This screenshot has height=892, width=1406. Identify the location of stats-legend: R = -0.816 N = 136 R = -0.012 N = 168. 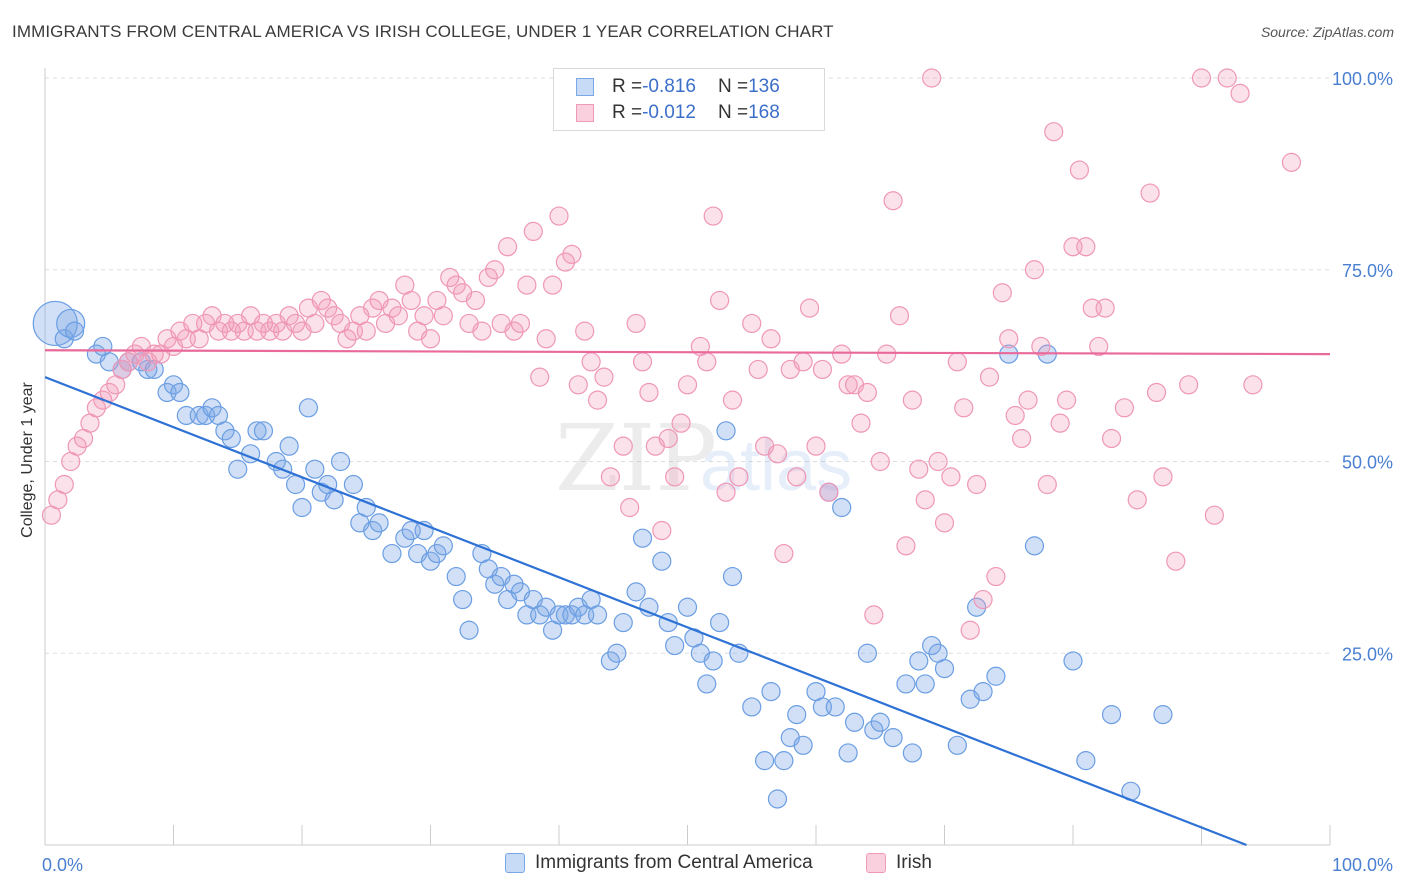
(689, 99).